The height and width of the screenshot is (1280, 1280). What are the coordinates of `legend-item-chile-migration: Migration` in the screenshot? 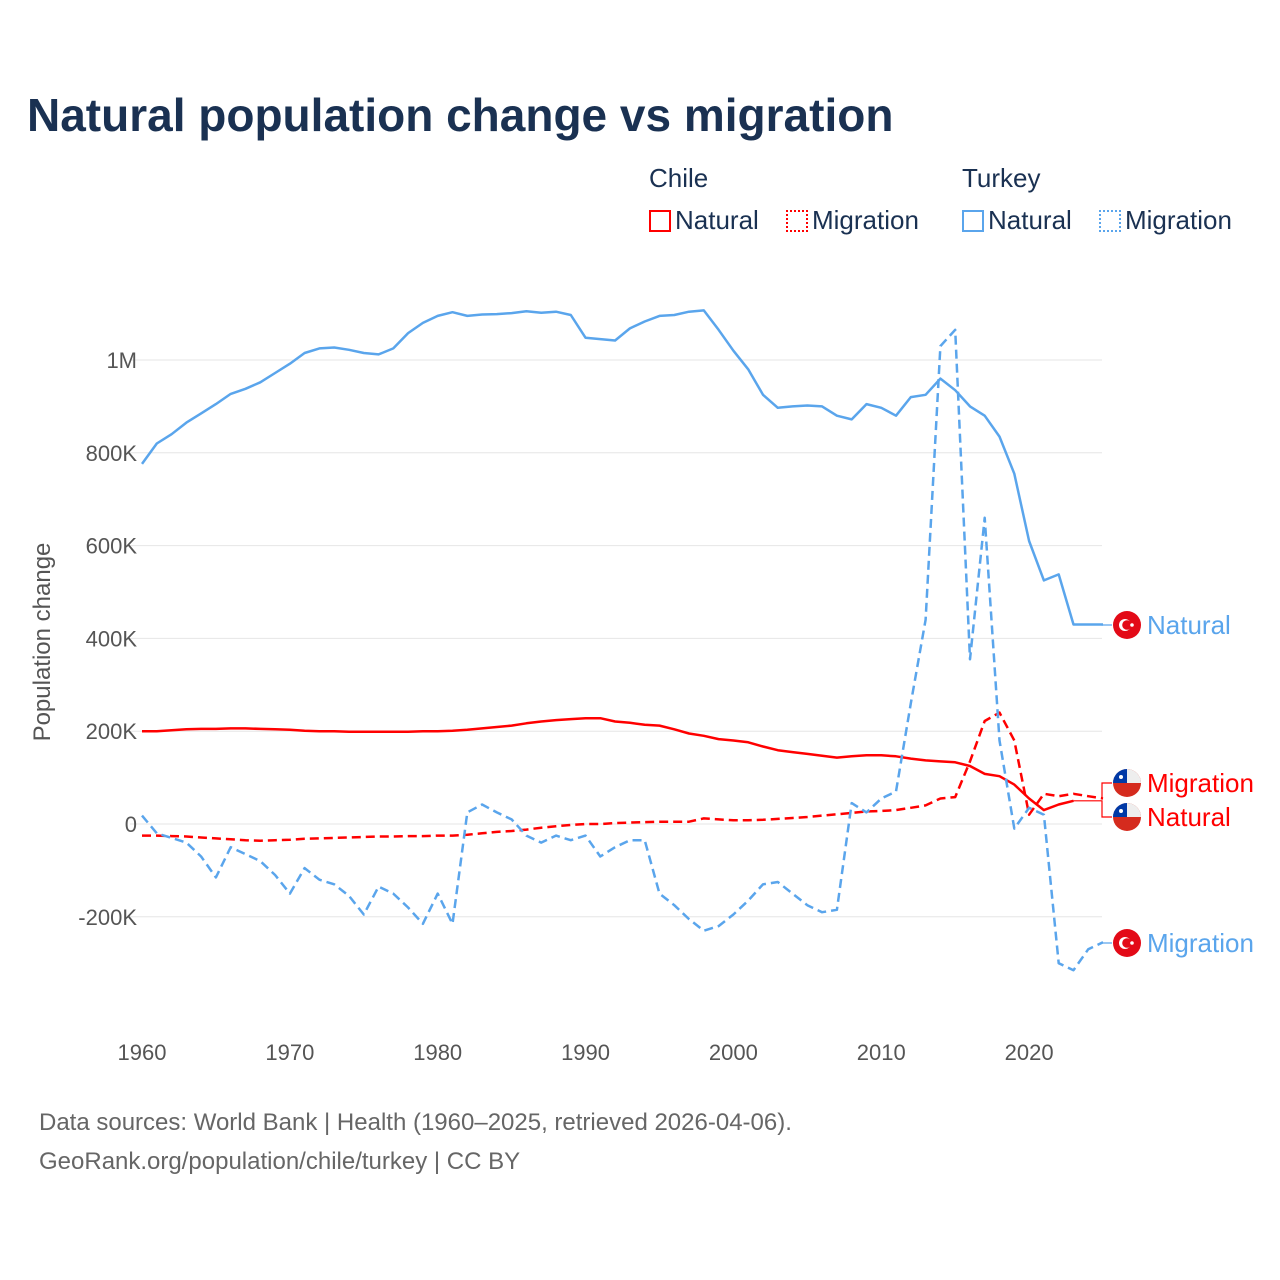 It's located at (852, 220).